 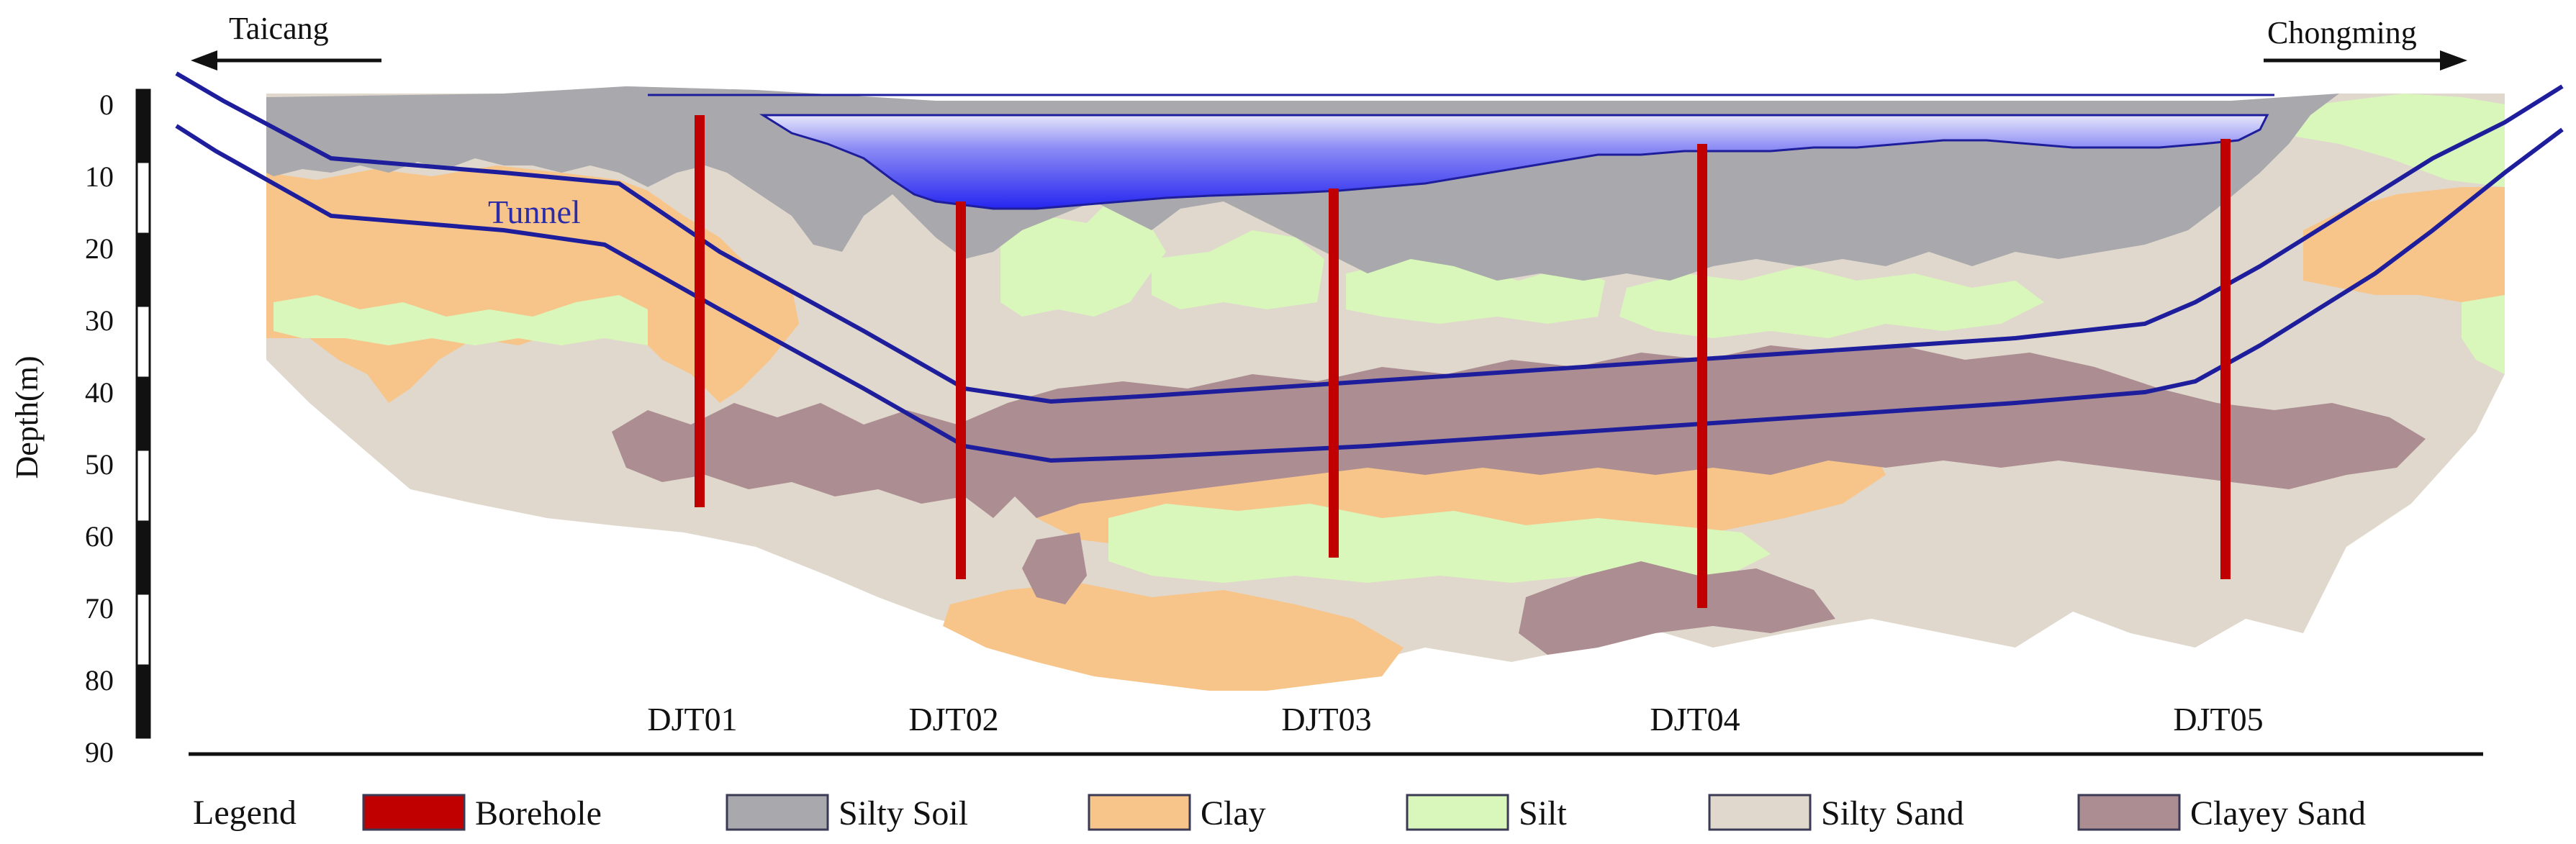 I want to click on clay-layer-right, so click(x=2404, y=245).